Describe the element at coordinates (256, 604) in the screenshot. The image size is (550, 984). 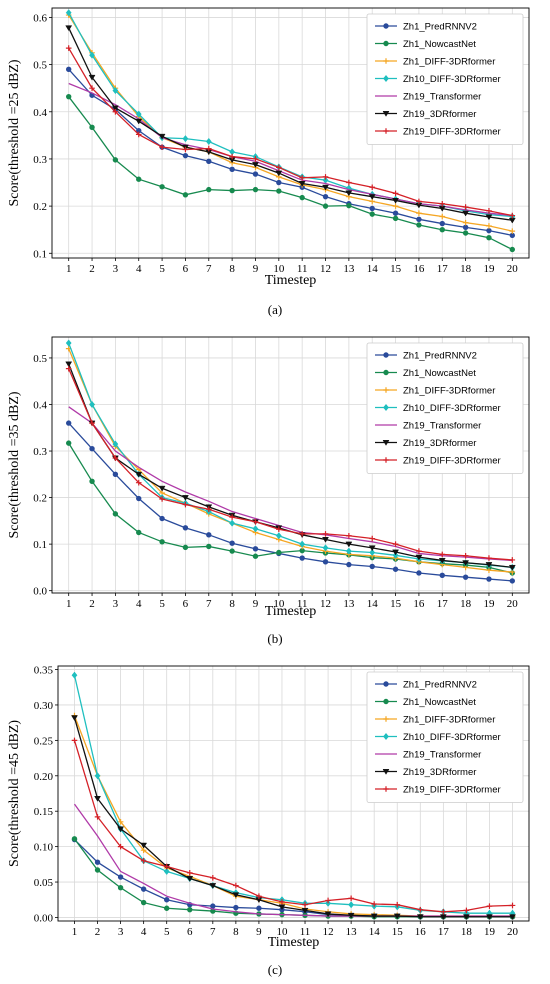
I see `x-tick-label: 9` at that location.